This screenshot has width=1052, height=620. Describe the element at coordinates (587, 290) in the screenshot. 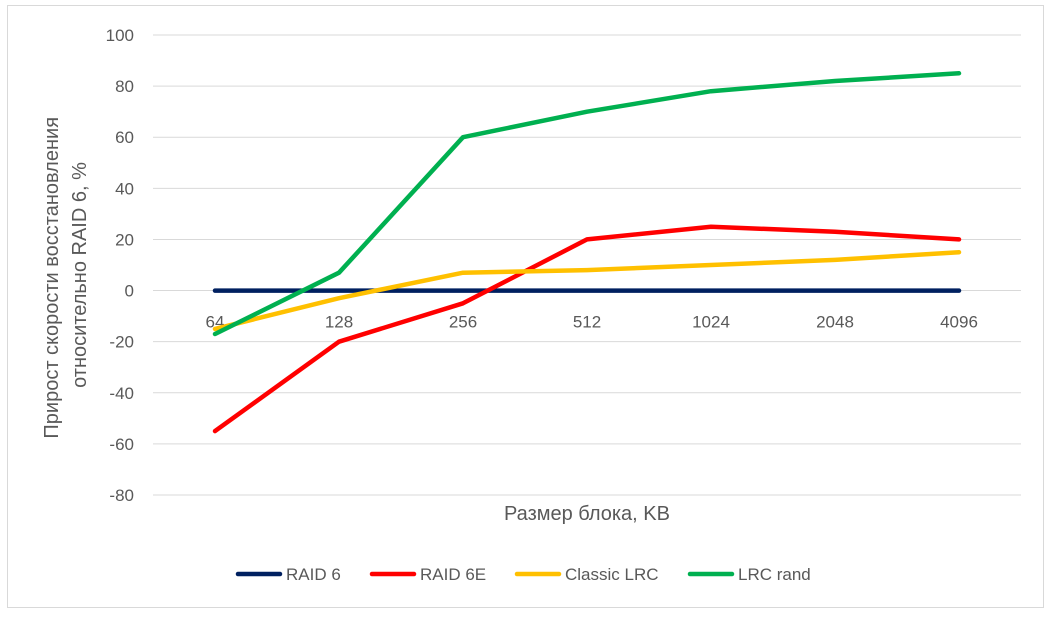

I see `series-line-classic-lrc` at that location.